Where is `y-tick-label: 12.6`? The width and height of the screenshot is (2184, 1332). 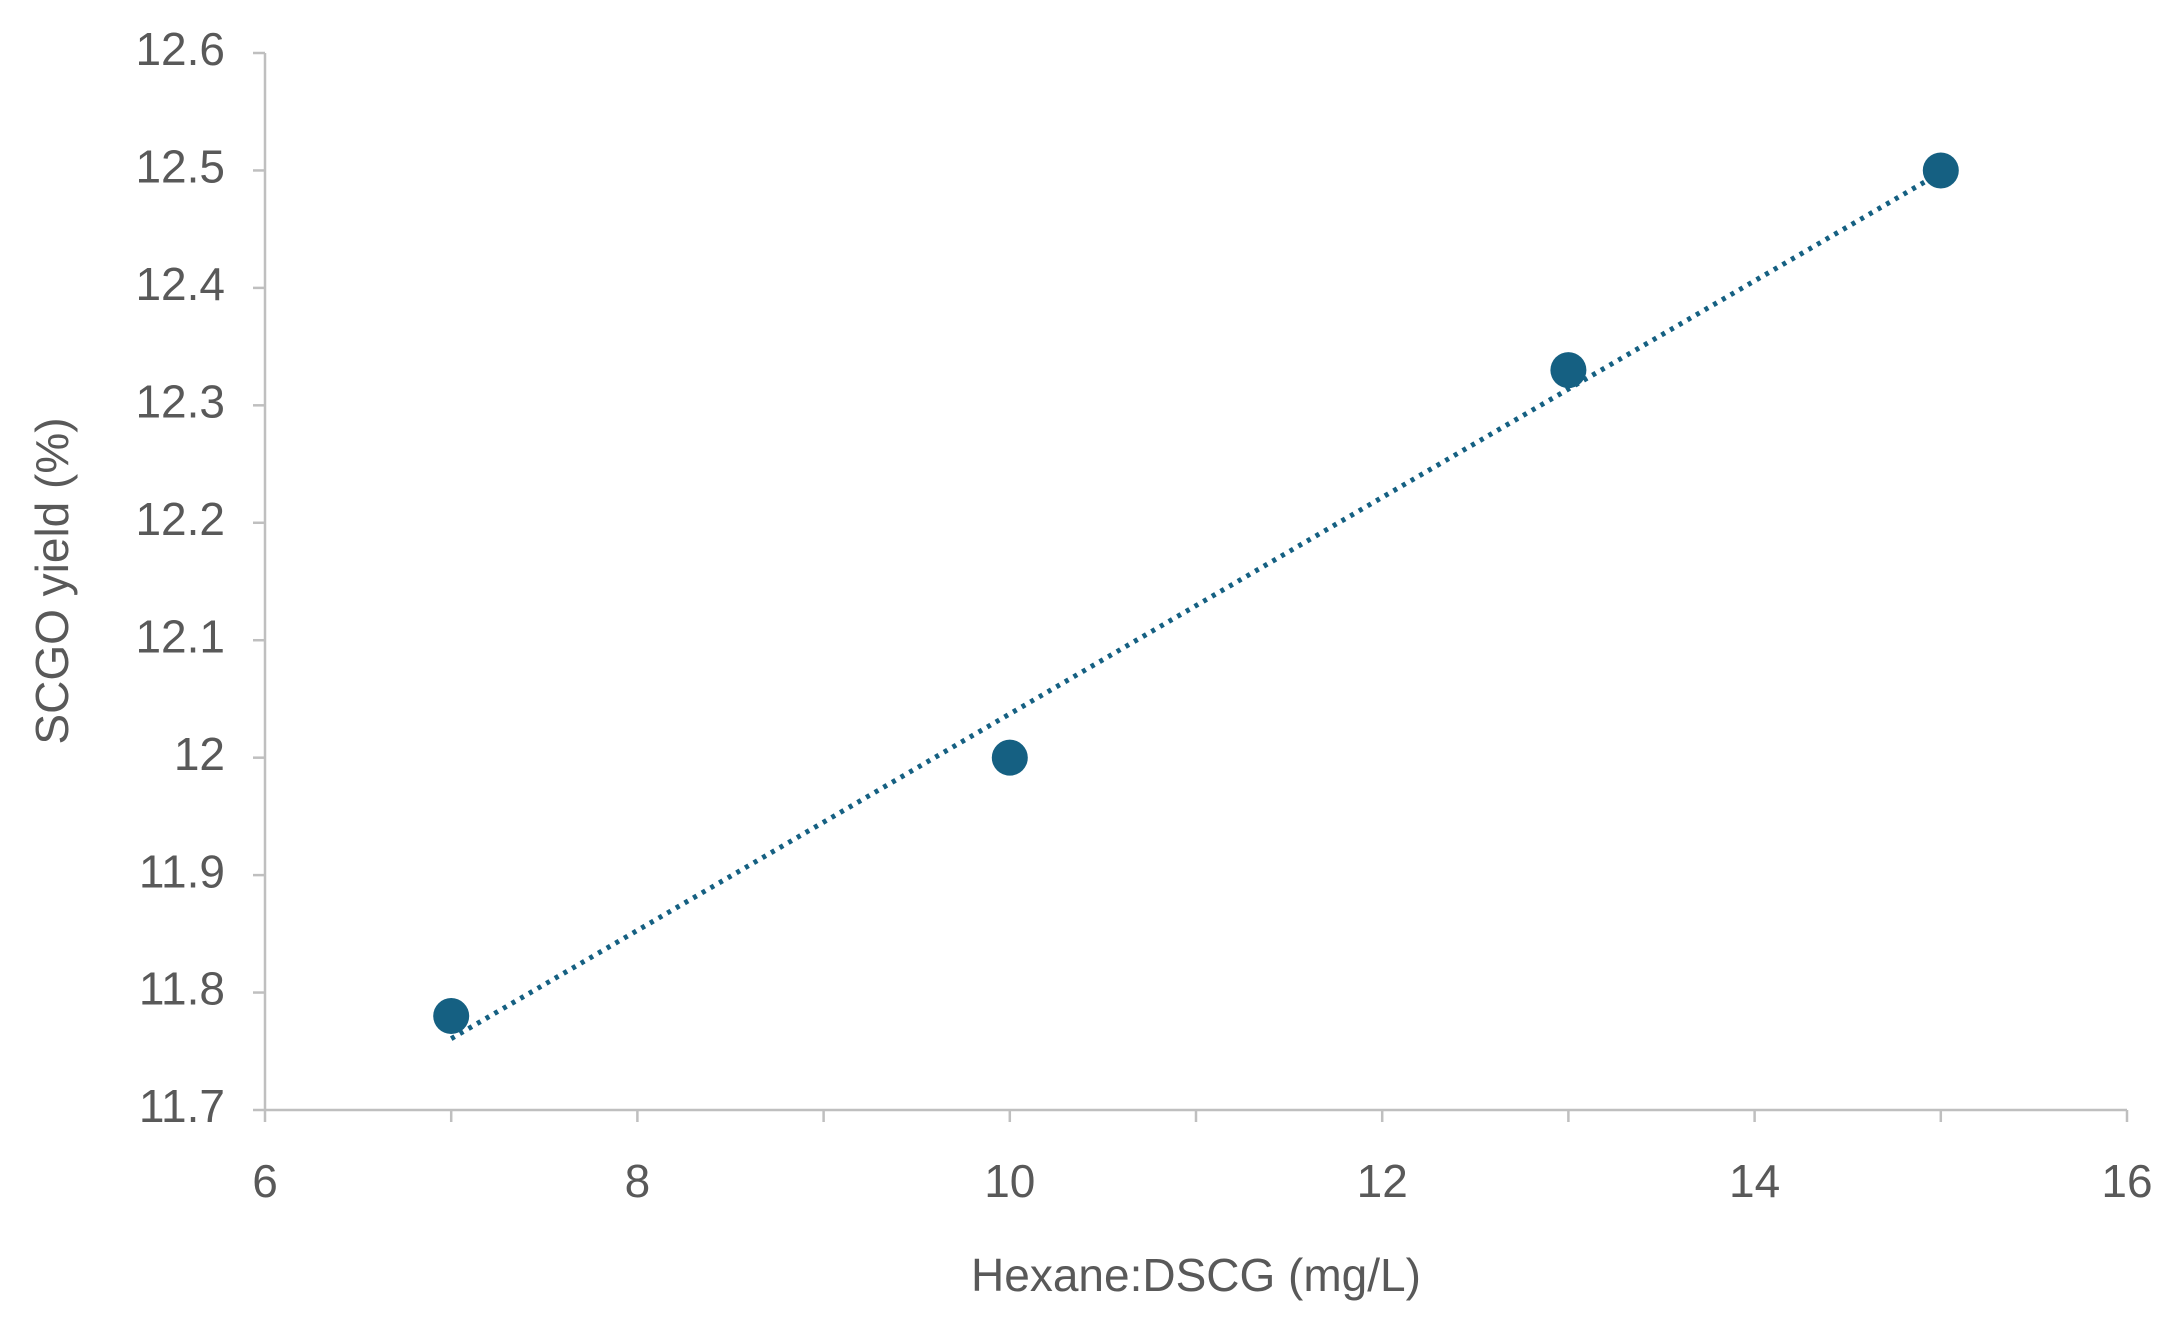 y-tick-label: 12.6 is located at coordinates (180, 49).